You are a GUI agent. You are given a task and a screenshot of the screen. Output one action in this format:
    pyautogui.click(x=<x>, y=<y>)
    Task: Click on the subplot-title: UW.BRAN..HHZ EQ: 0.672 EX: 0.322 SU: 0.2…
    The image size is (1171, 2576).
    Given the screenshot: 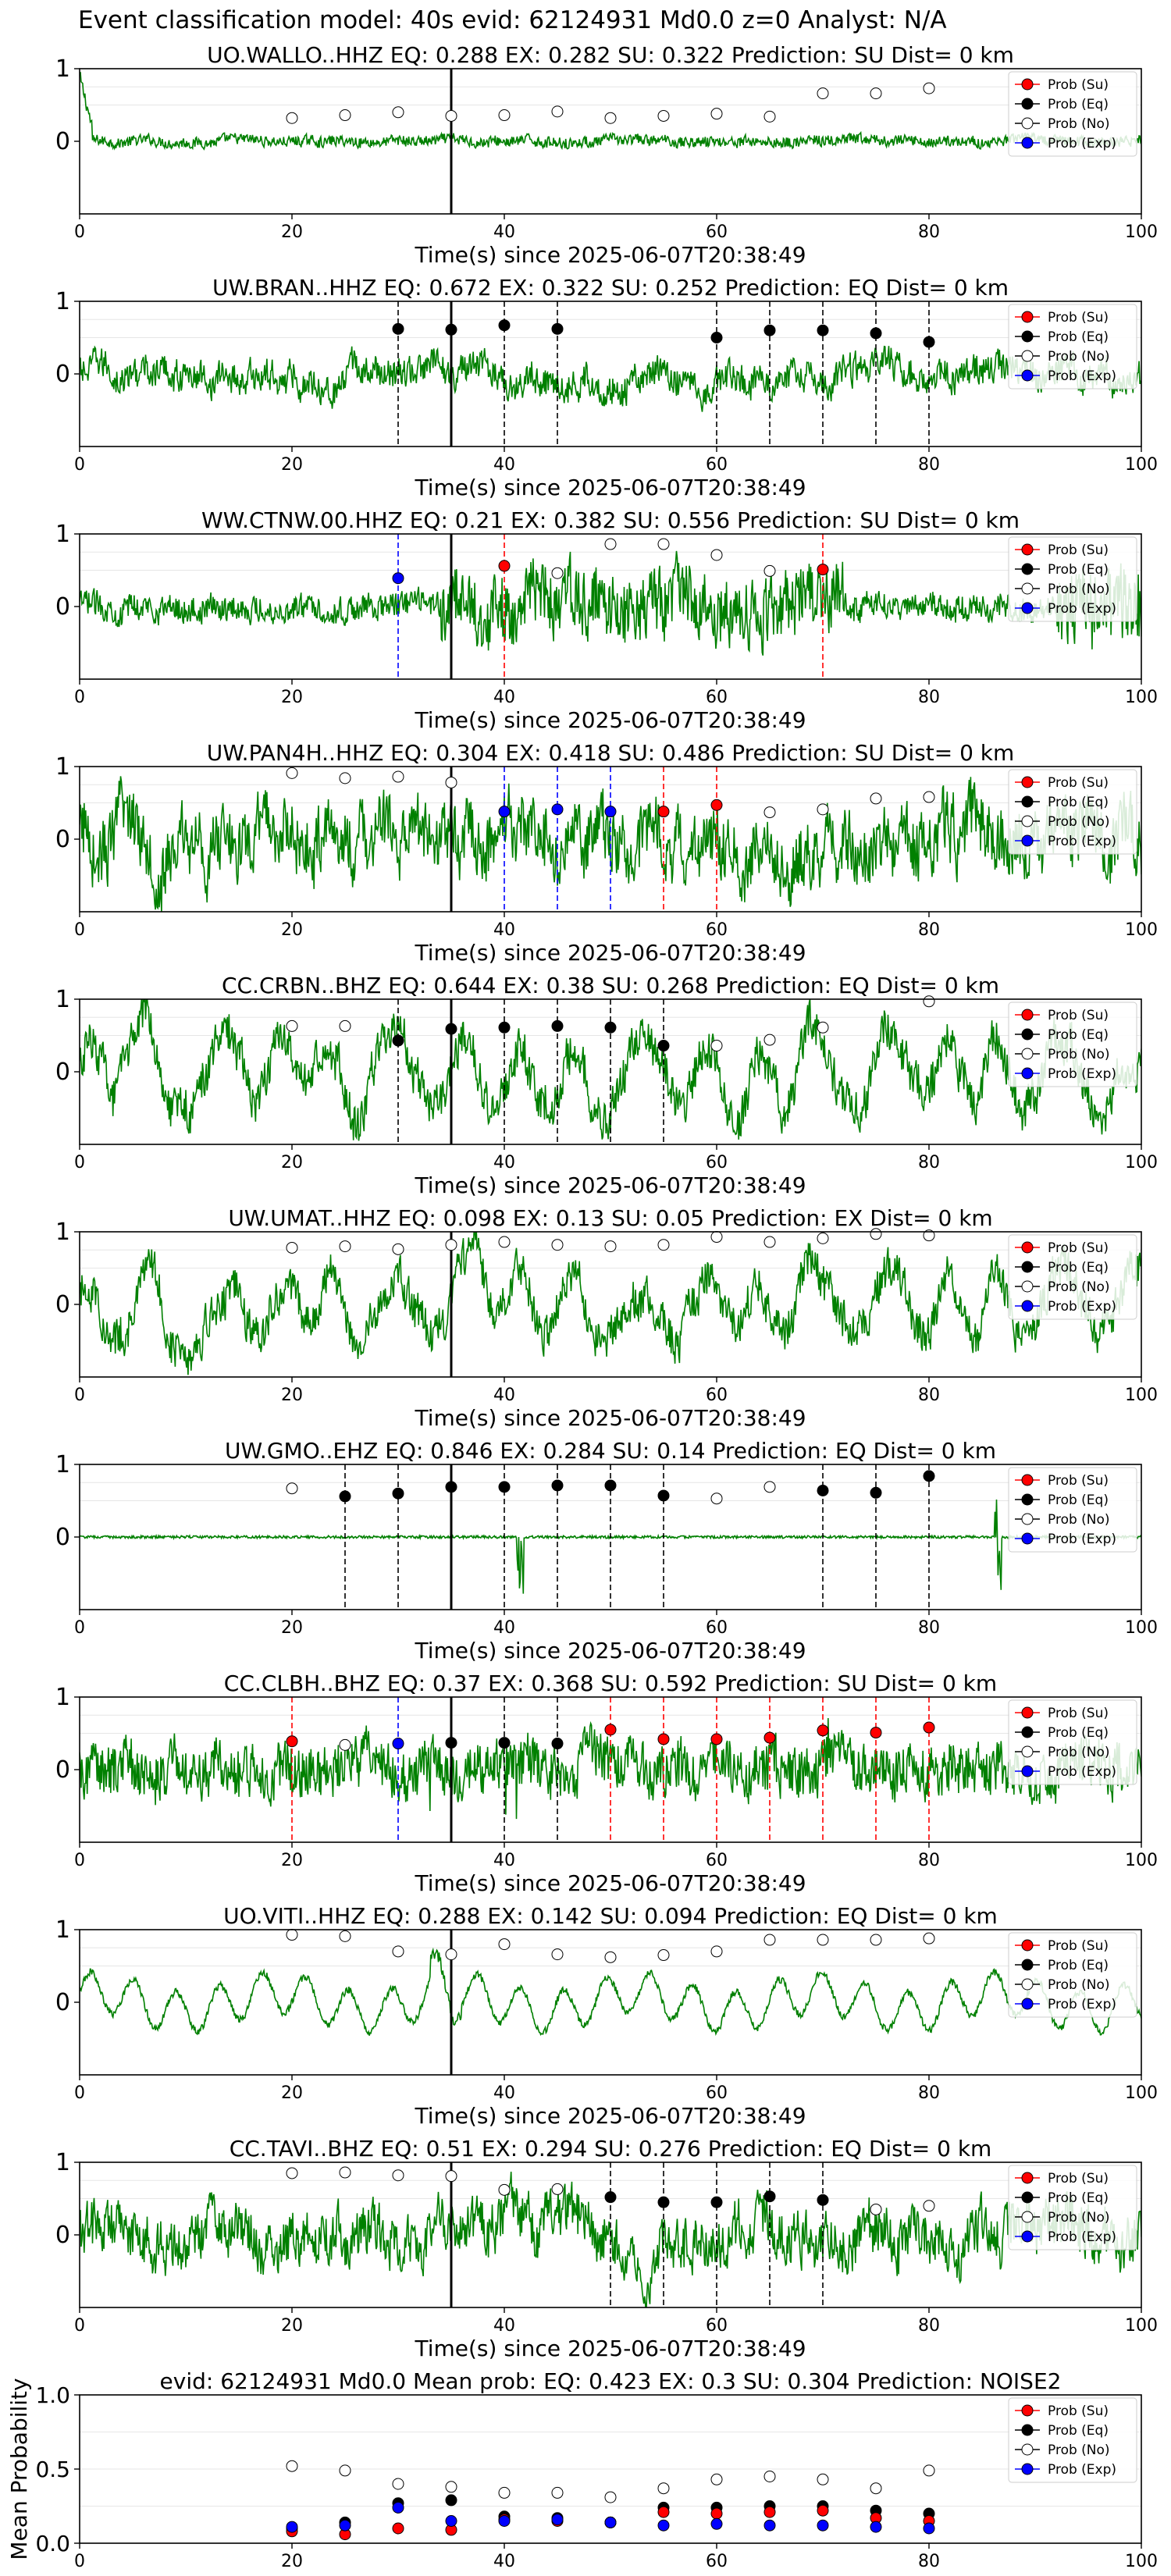 What is the action you would take?
    pyautogui.click(x=610, y=288)
    